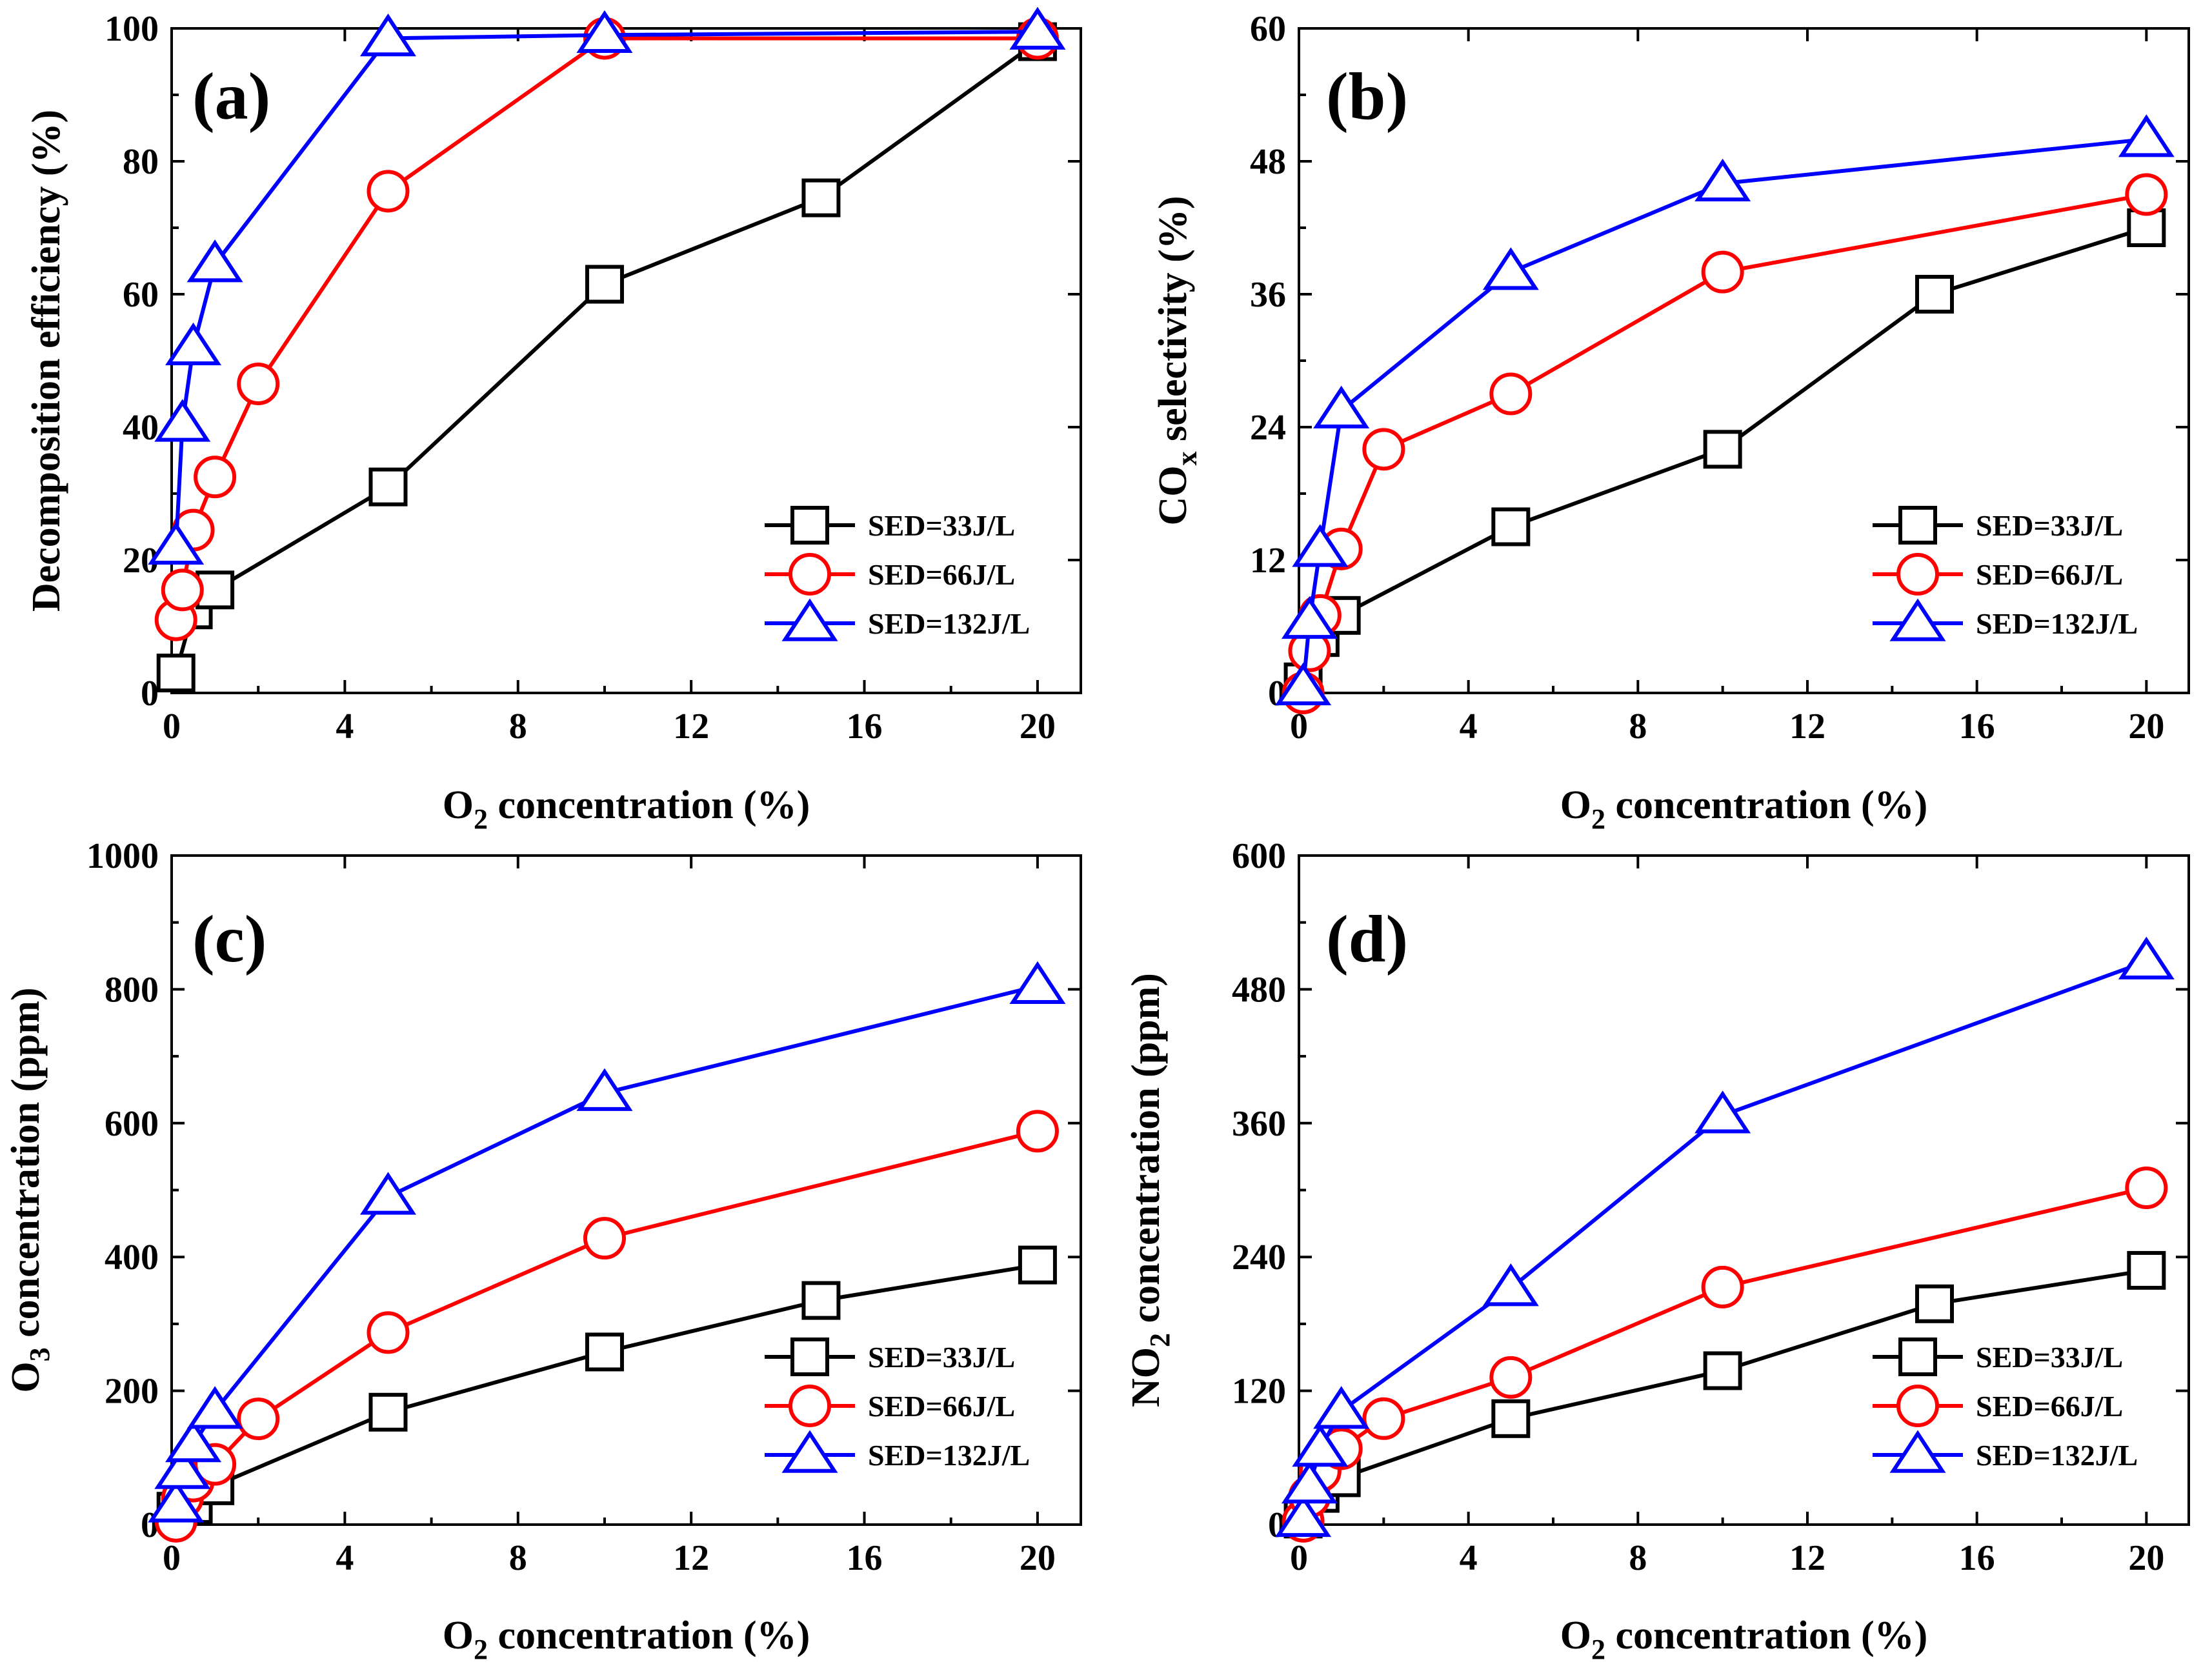 The image size is (2212, 1673). I want to click on y-axis-title-main: CO, so click(1173, 495).